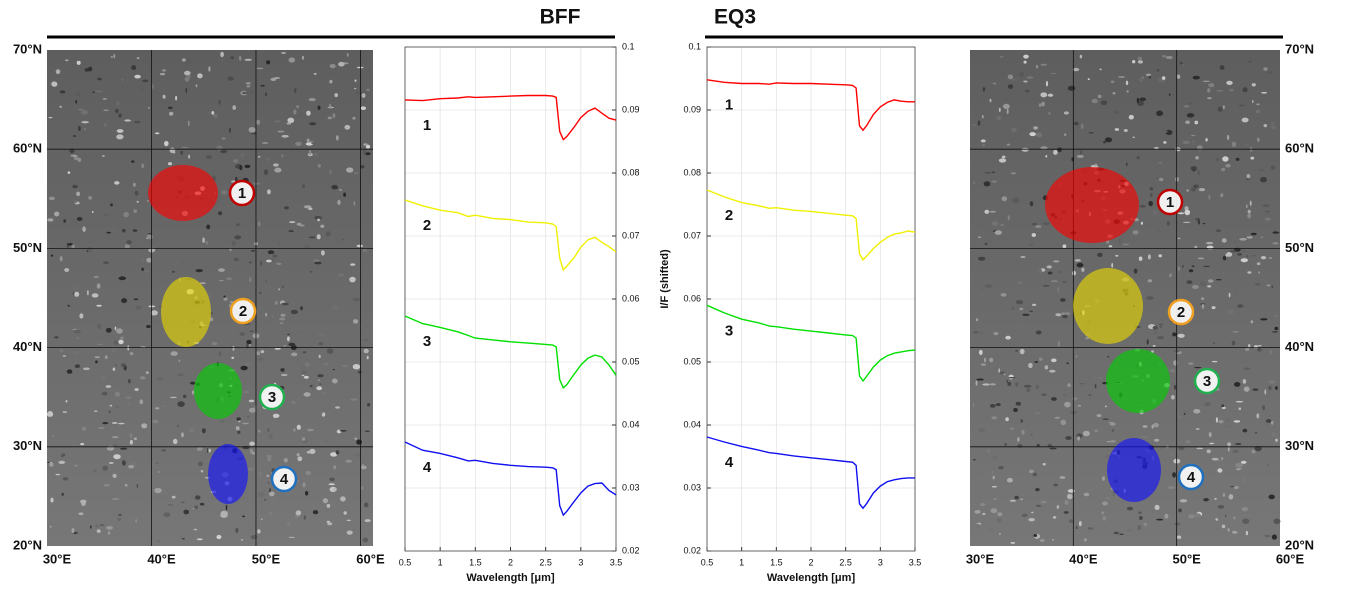 The width and height of the screenshot is (1346, 592). I want to click on y-tick-label: 0.08, so click(631, 172).